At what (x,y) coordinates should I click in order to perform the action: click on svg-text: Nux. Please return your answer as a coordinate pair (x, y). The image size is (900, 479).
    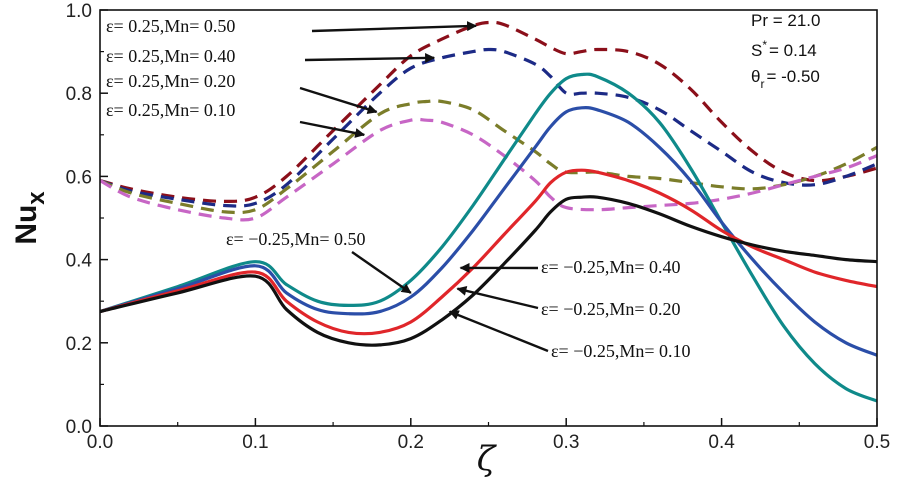
    Looking at the image, I should click on (30, 218).